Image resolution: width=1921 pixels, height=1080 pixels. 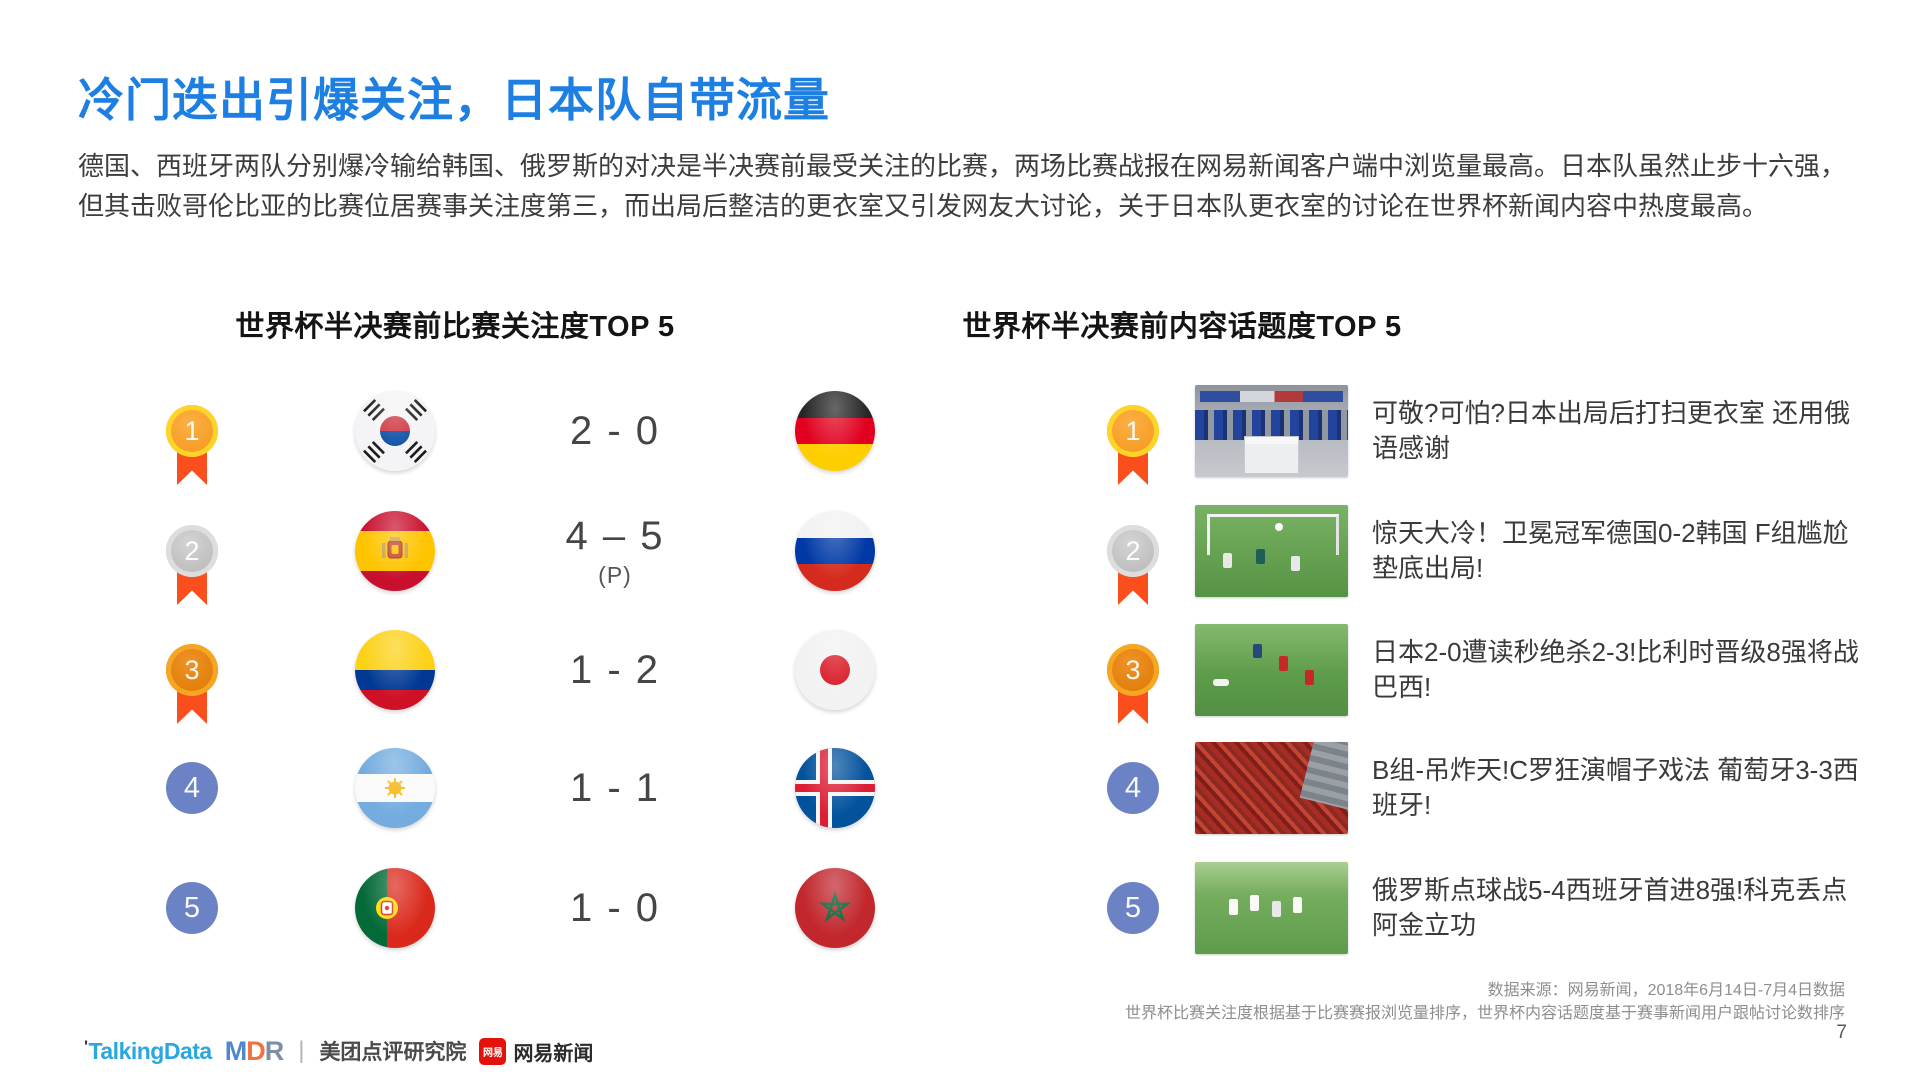 I want to click on news-title-box: 可敬?可怕?日本出局后打扫更衣室 还用俄语感谢, so click(x=1617, y=431).